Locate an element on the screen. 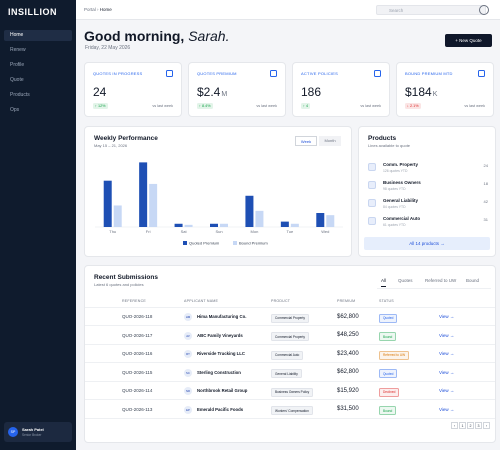 The image size is (500, 450). account-icon is located at coordinates (484, 10).